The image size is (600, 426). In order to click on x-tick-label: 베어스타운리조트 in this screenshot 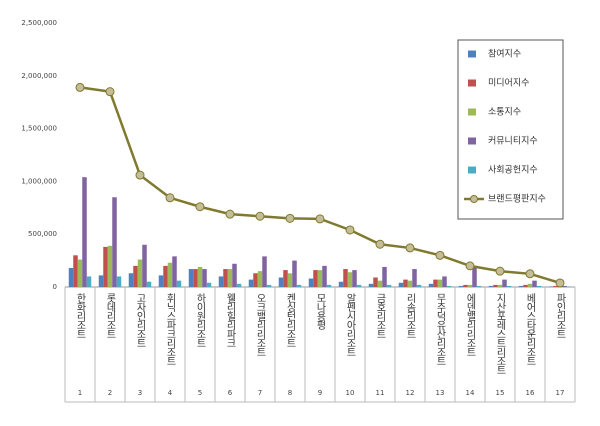, I will do `click(530, 329)`.